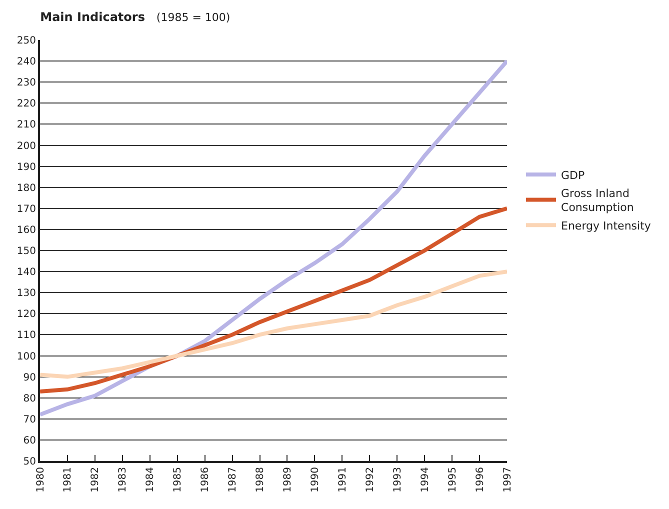  Describe the element at coordinates (26, 83) in the screenshot. I see `y-tick-label: 230` at that location.